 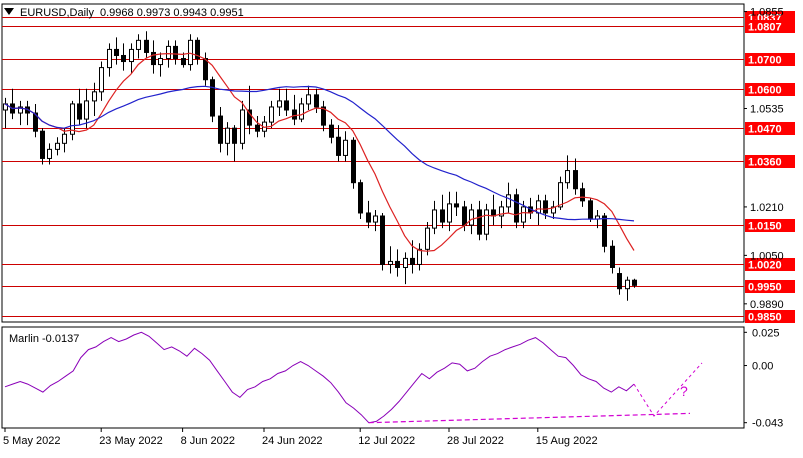 I want to click on indicator-axis-tick-label: -0.043, so click(x=767, y=424).